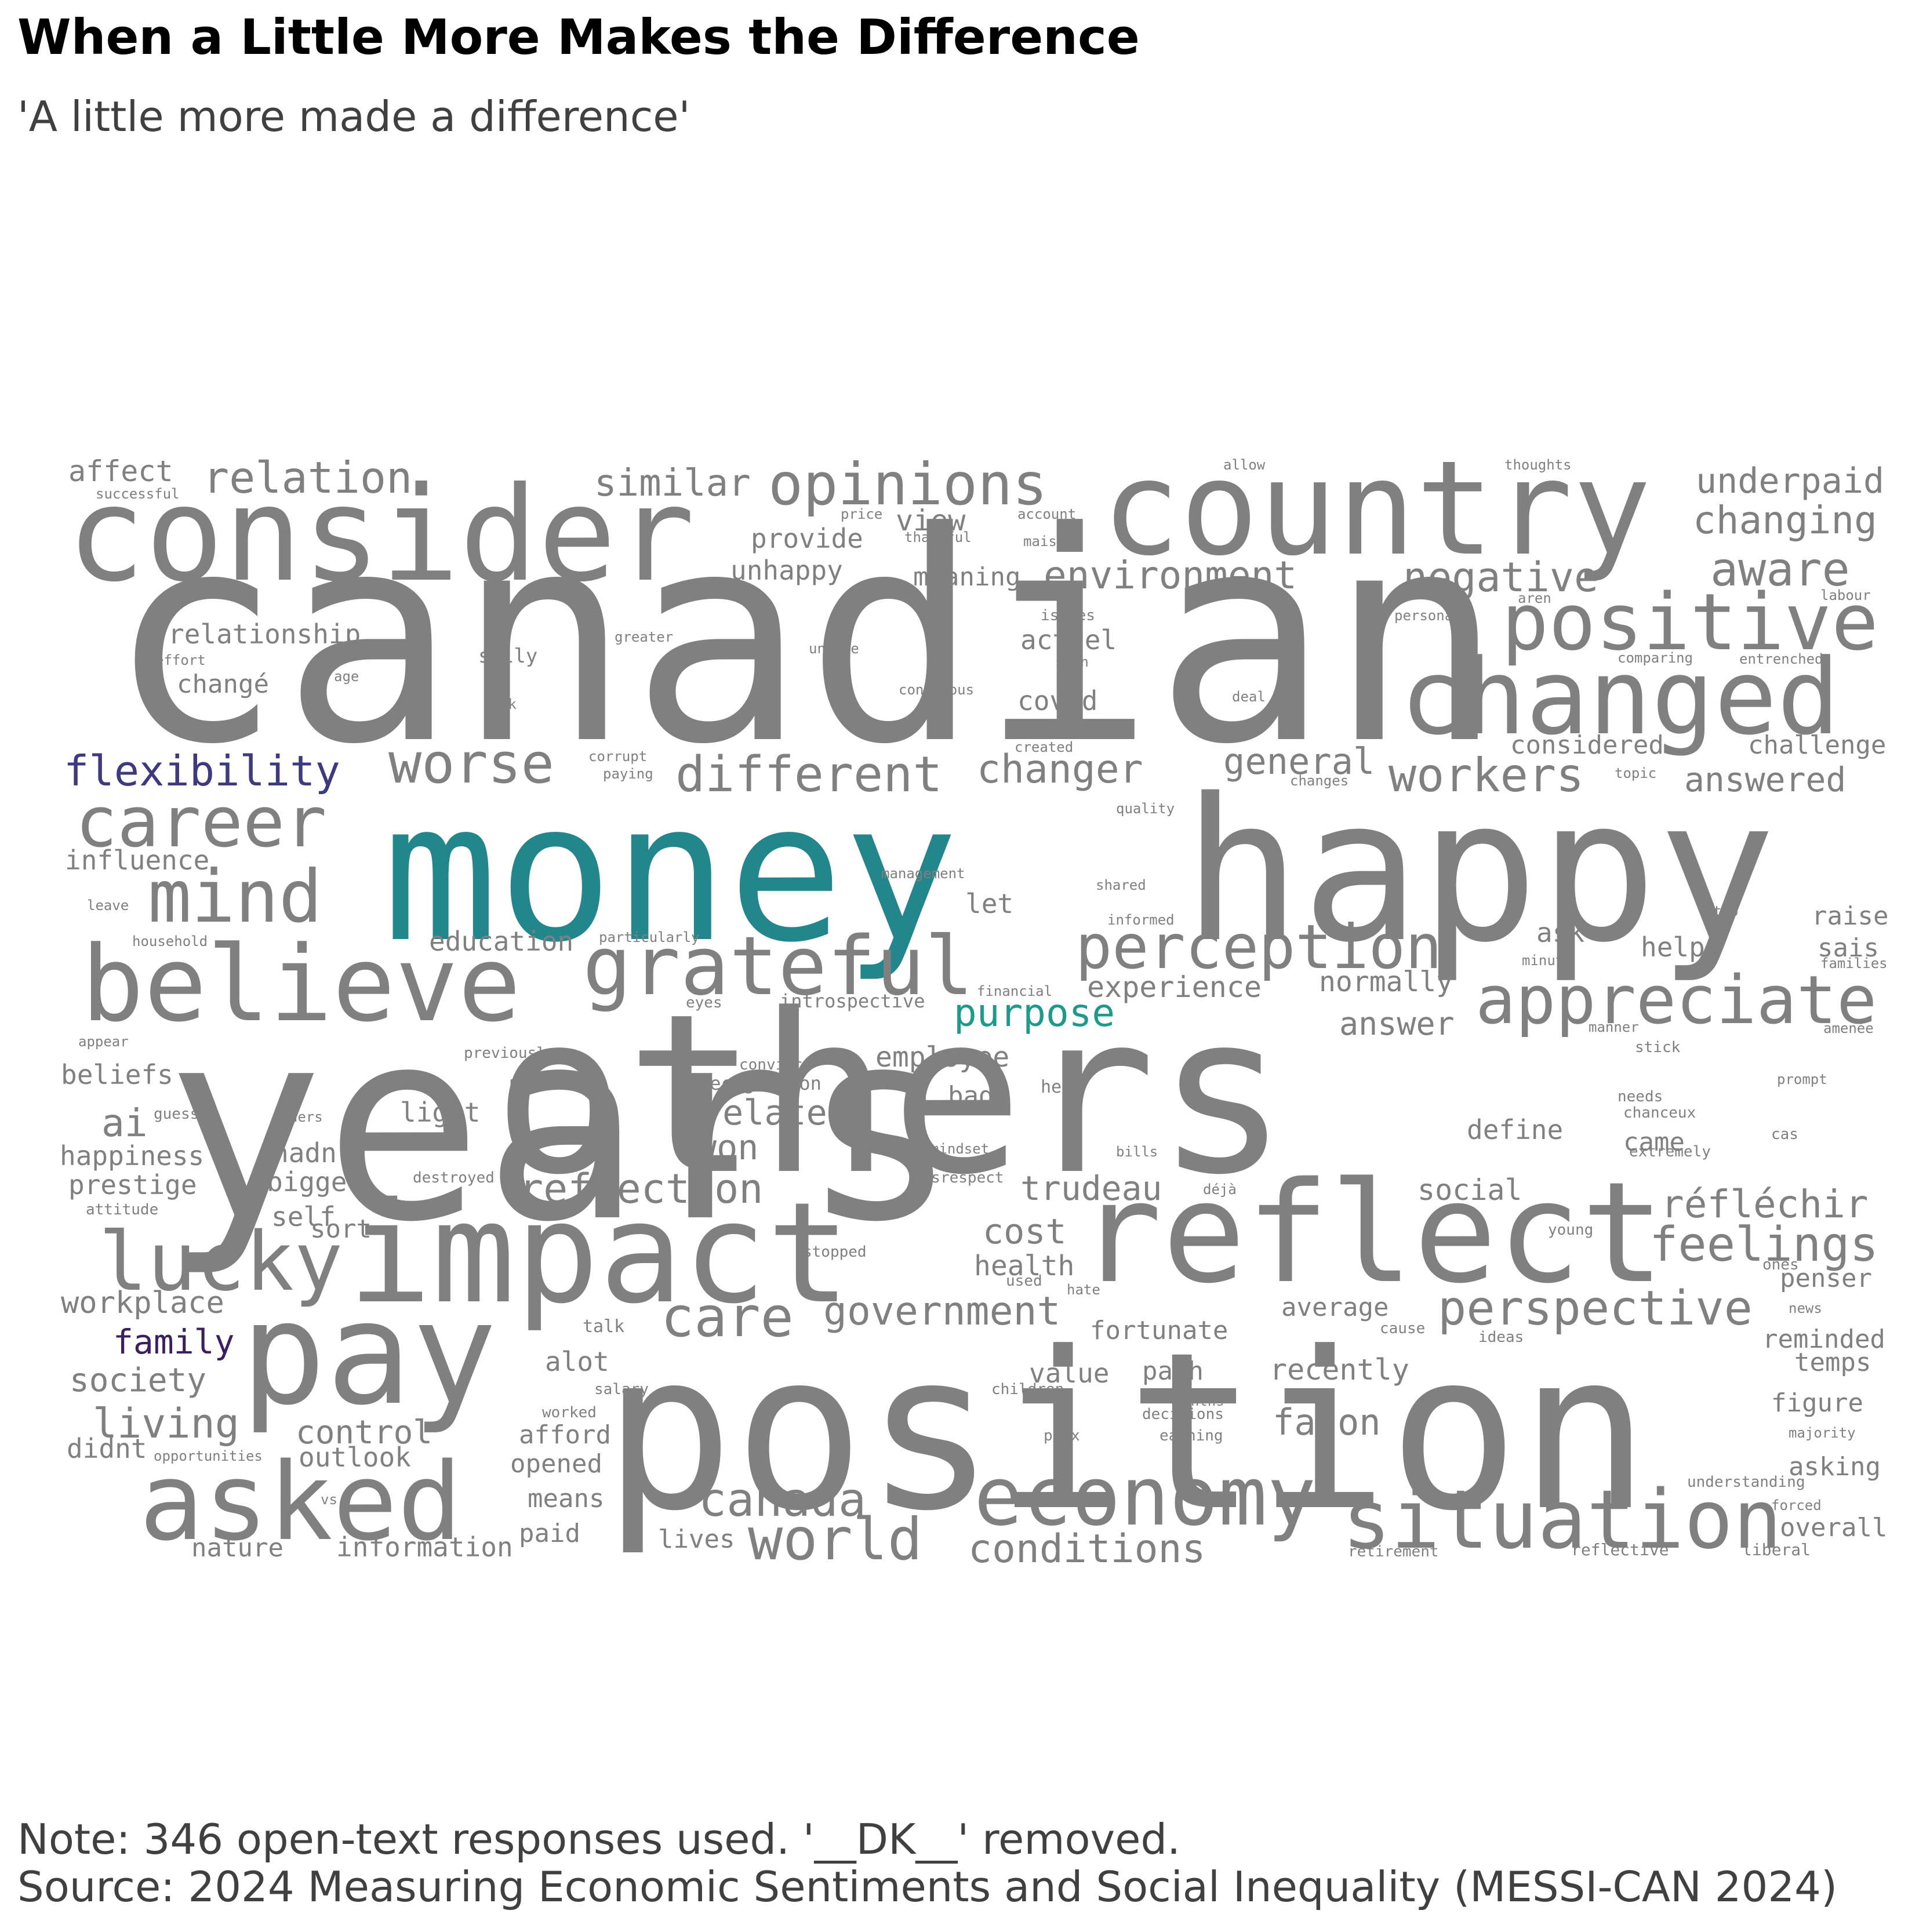 The height and width of the screenshot is (1932, 1930). Describe the element at coordinates (124, 1123) in the screenshot. I see `word-ai: ai` at that location.